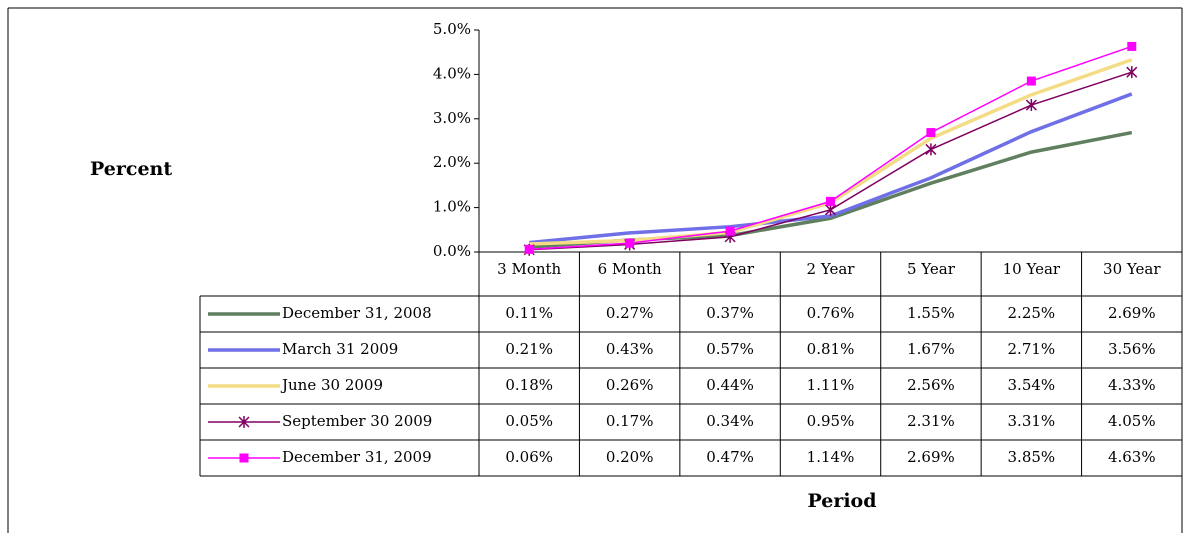  Describe the element at coordinates (630, 457) in the screenshot. I see `table-cell: 0.20%` at that location.